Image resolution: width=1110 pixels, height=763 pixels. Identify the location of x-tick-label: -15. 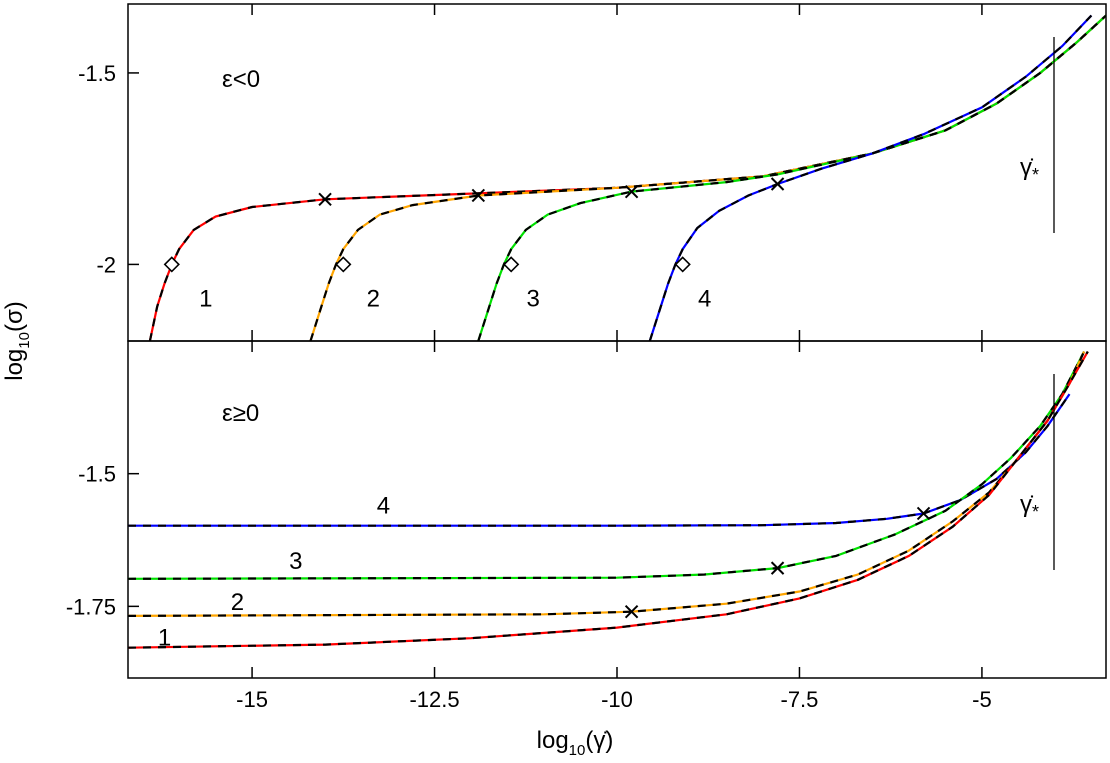
(252, 699).